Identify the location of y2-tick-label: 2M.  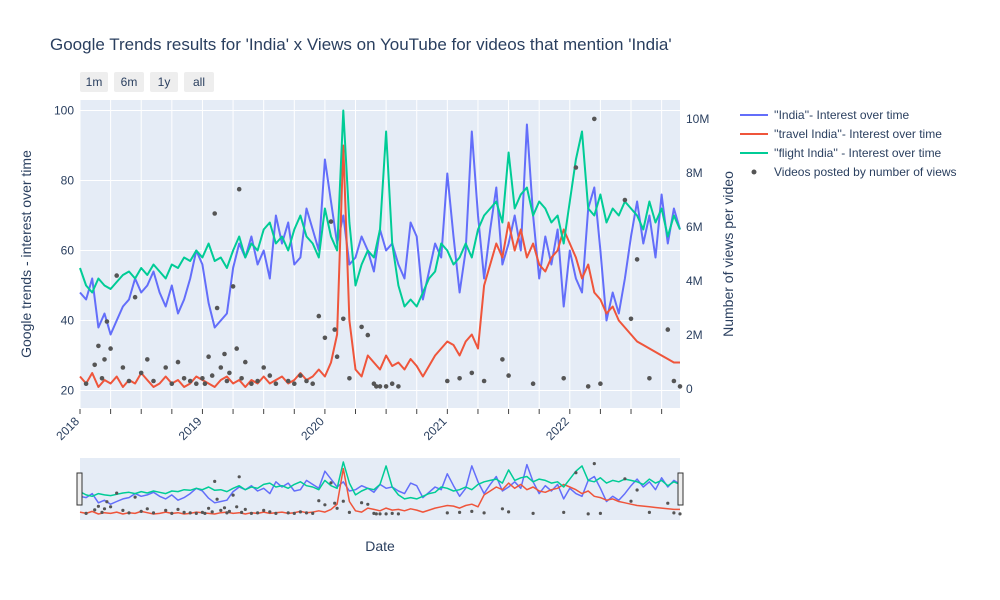
(694, 335).